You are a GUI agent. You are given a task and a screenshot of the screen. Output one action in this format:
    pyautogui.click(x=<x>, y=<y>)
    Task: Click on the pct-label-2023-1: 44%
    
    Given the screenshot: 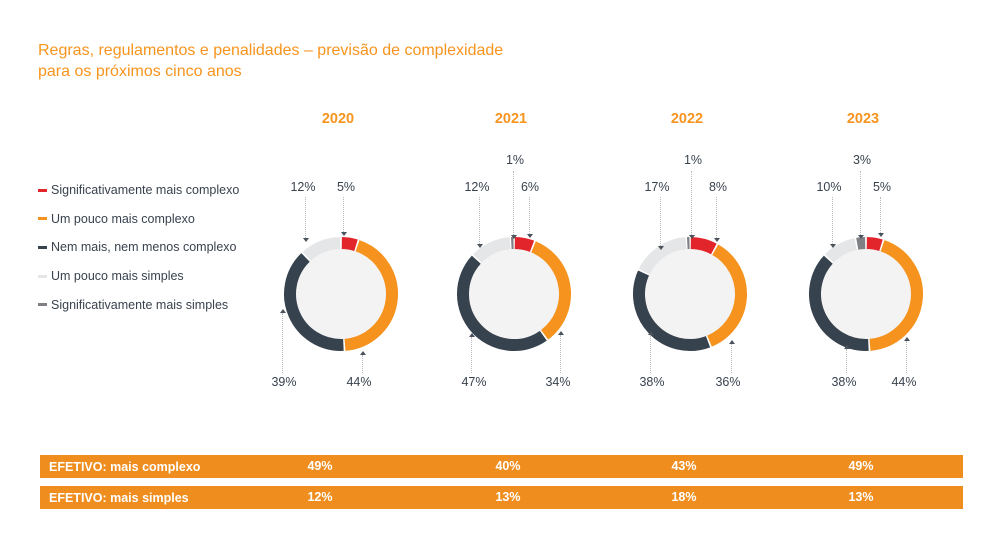 What is the action you would take?
    pyautogui.click(x=904, y=382)
    